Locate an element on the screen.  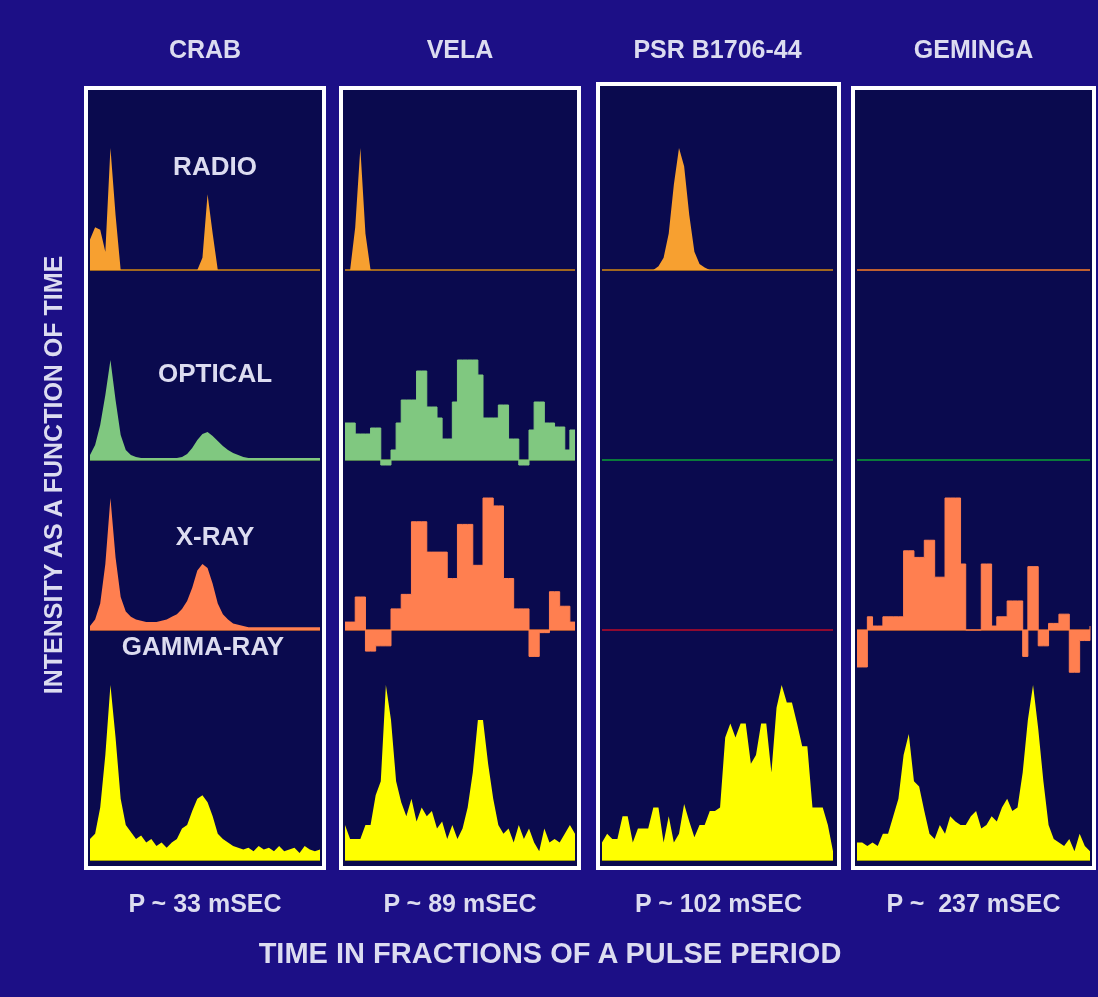
chart-title: CRAB is located at coordinates (205, 49).